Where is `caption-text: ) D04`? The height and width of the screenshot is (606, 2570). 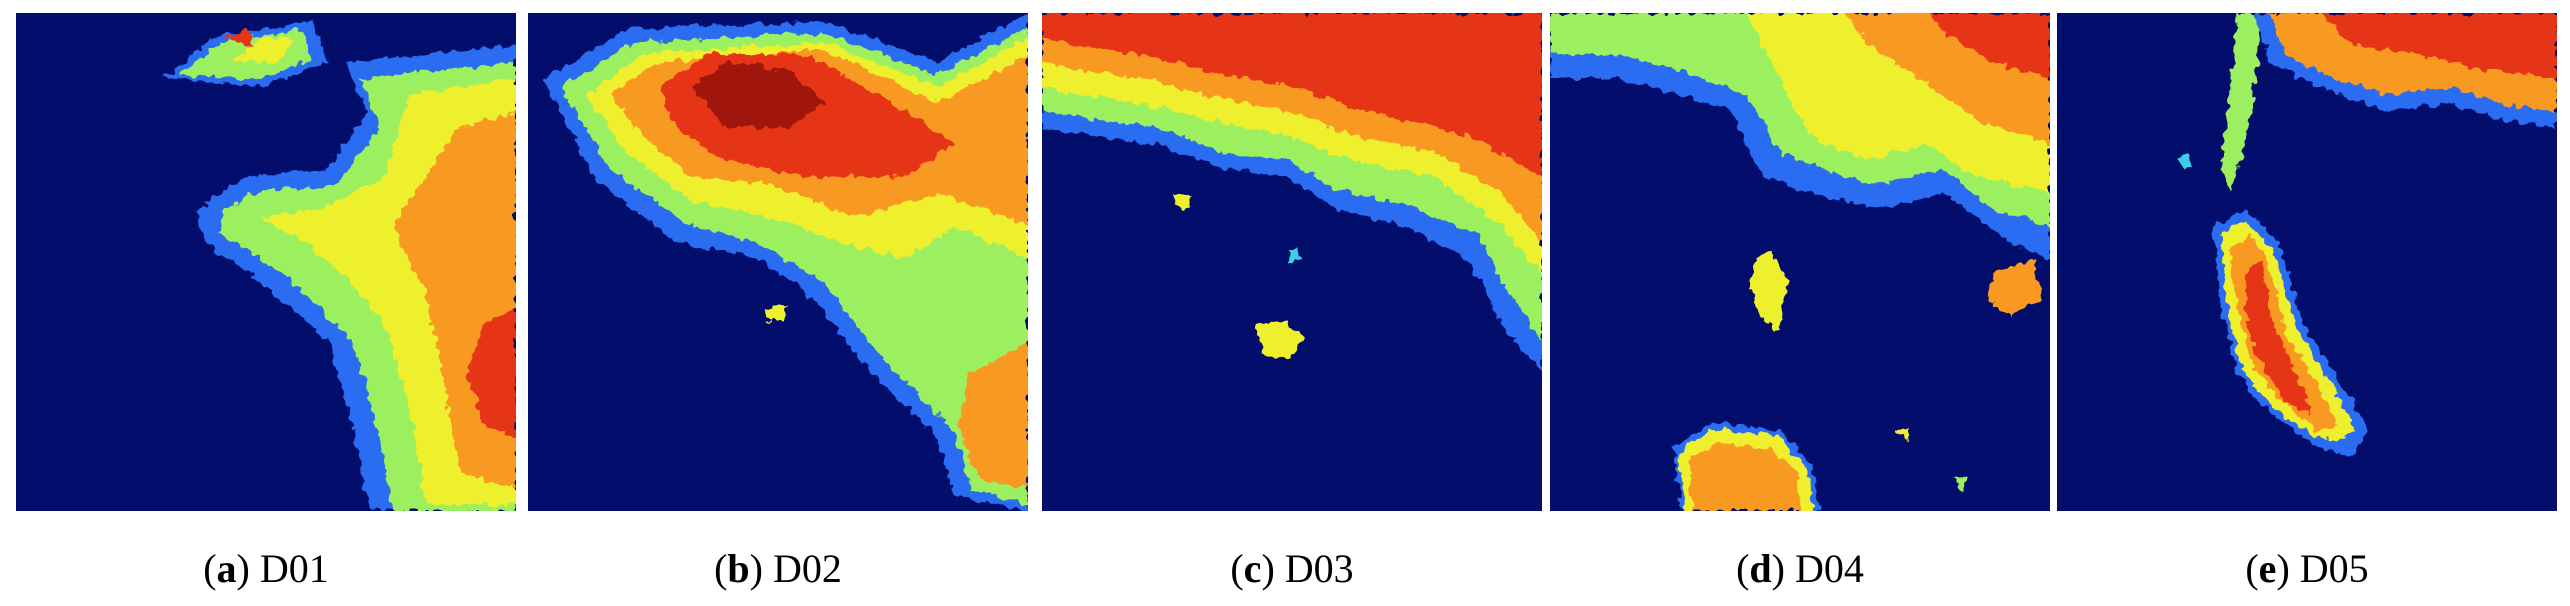
caption-text: ) D04 is located at coordinates (1817, 568).